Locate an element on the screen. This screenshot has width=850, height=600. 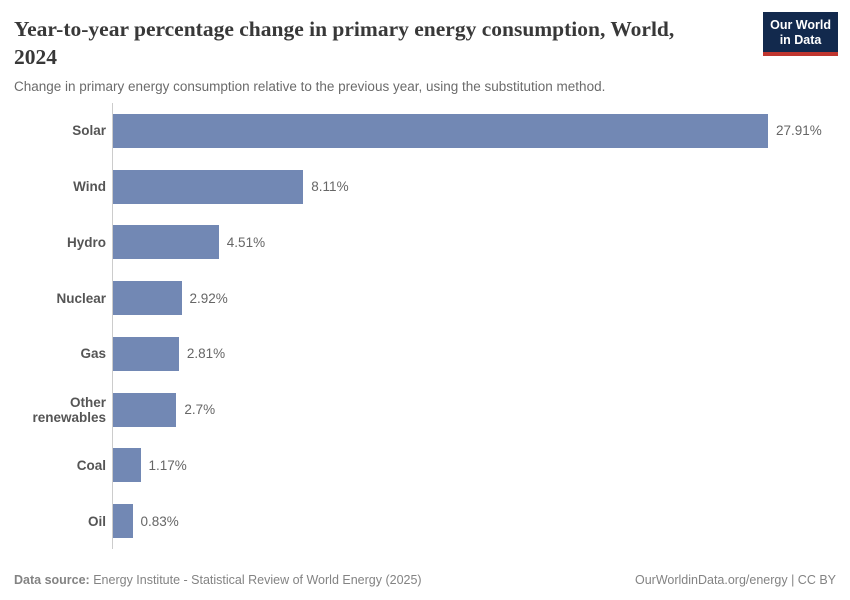
bar-value-label: 8.11% is located at coordinates (330, 187).